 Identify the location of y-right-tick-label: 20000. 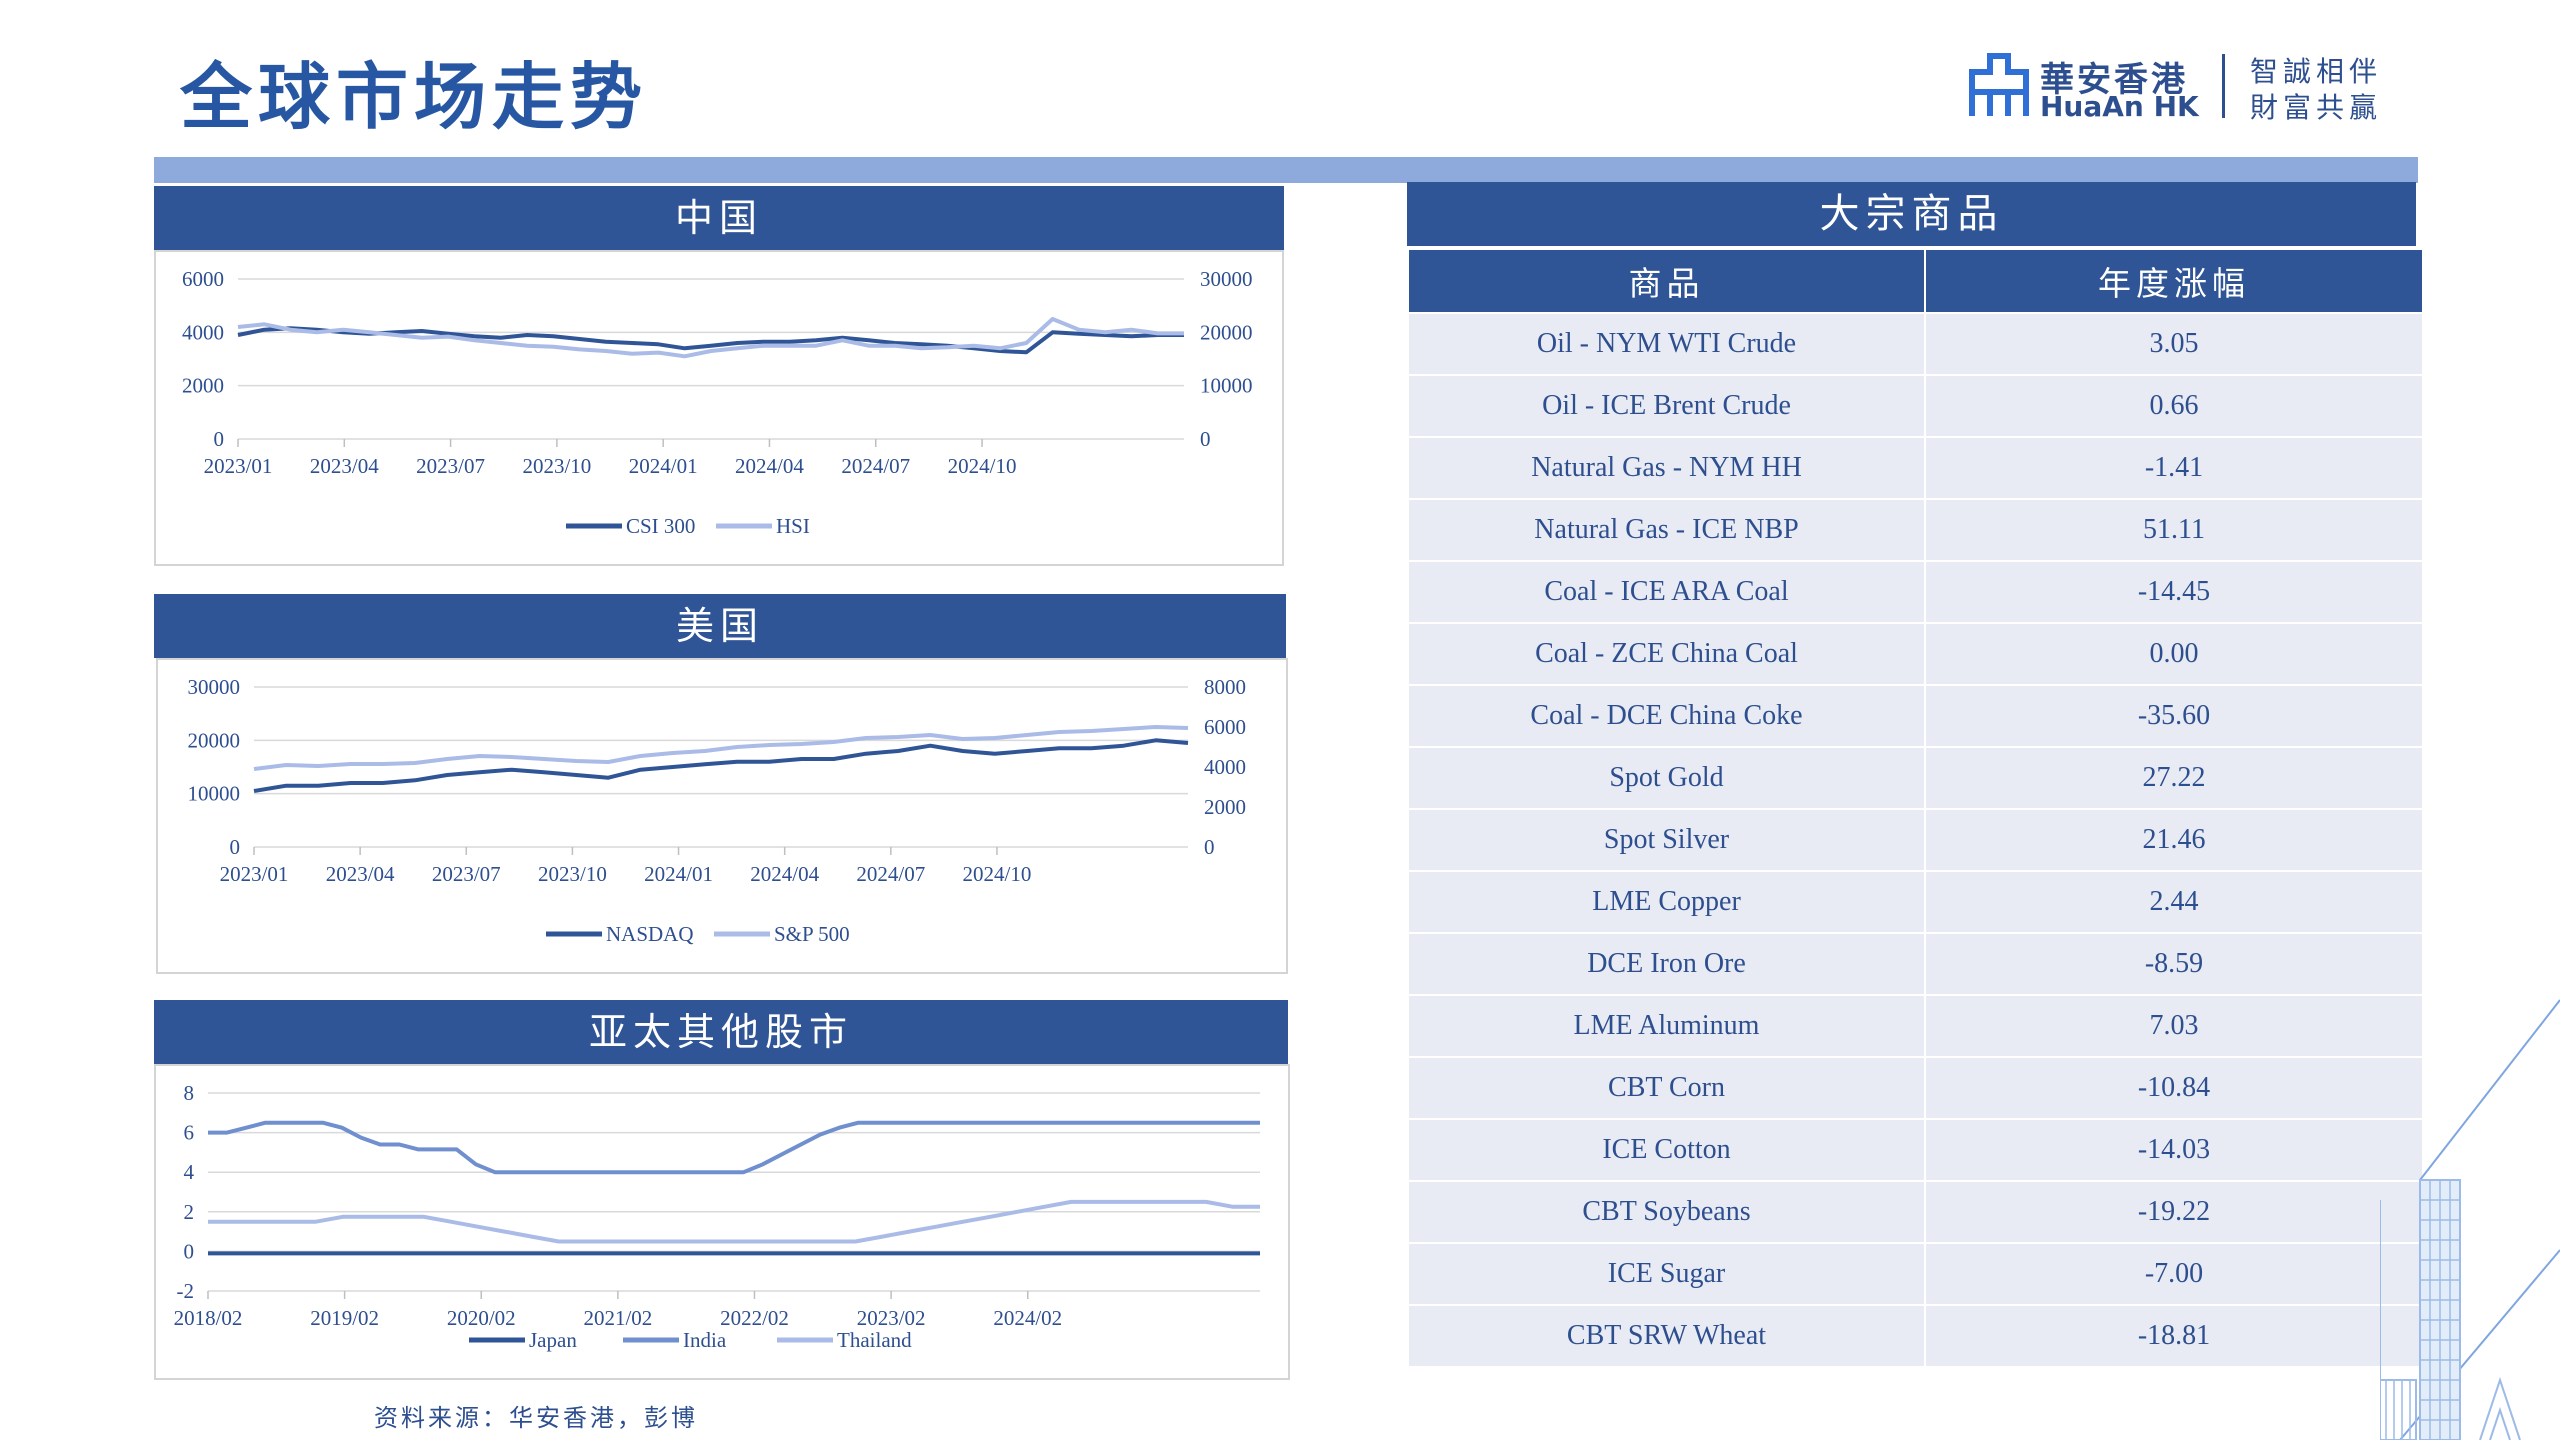
(1226, 332).